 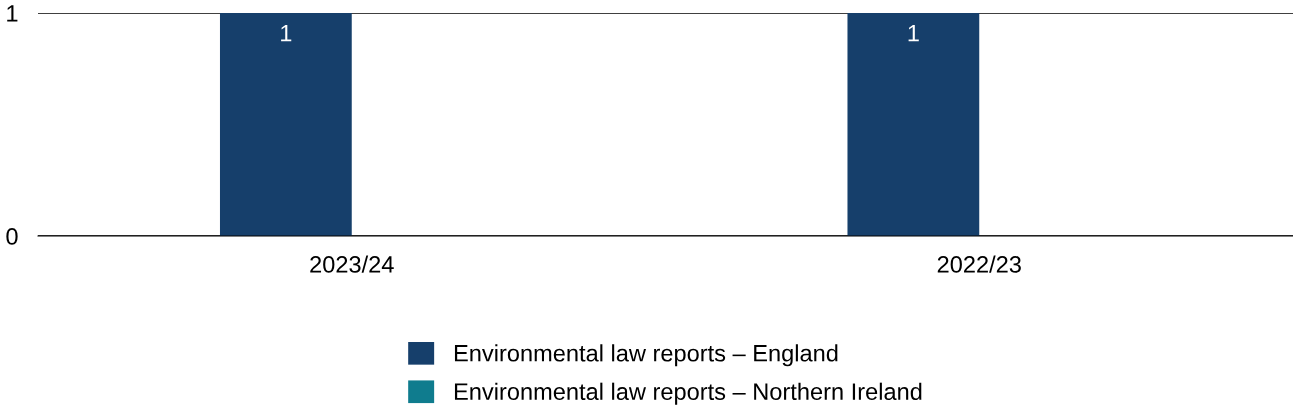 I want to click on x-tick-label: 2023/24, so click(x=352, y=264).